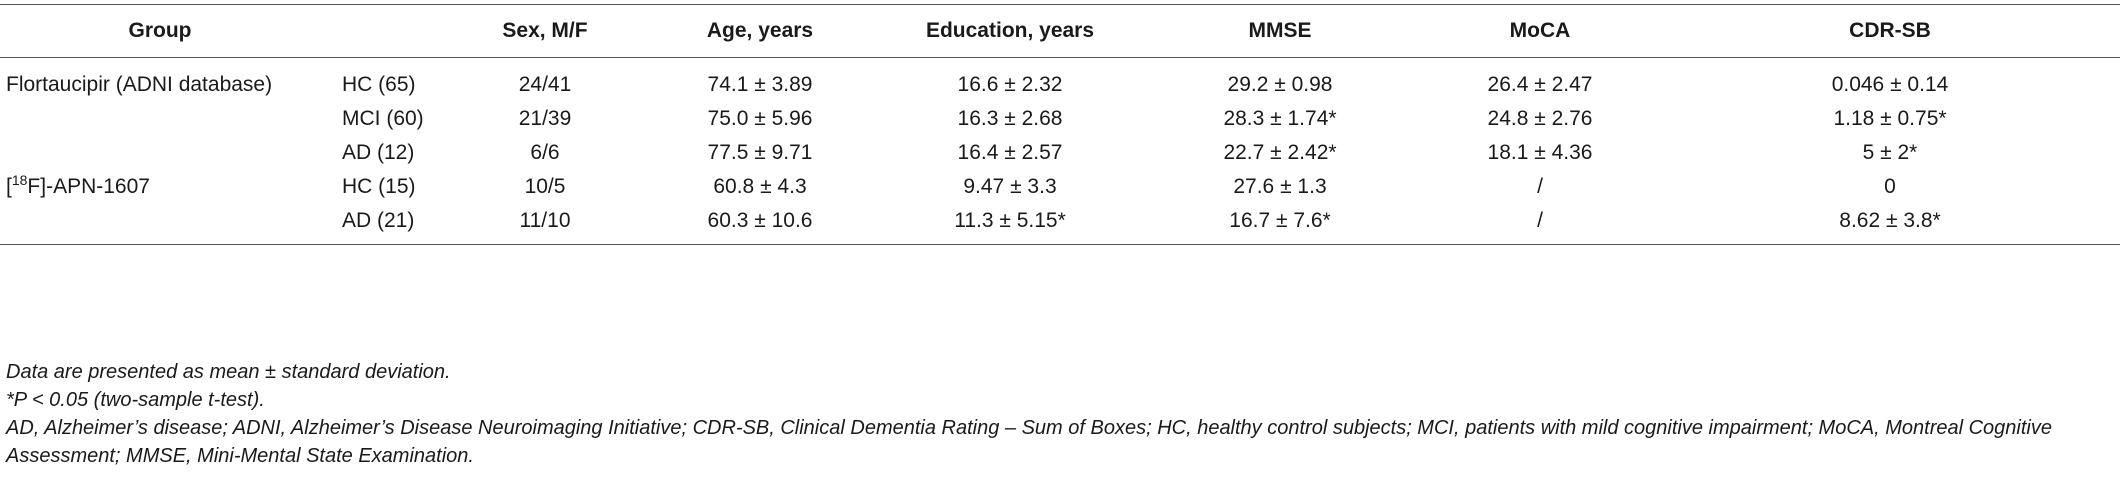 The image size is (2120, 487). What do you see at coordinates (545, 152) in the screenshot?
I see `sex-cell: 6/6` at bounding box center [545, 152].